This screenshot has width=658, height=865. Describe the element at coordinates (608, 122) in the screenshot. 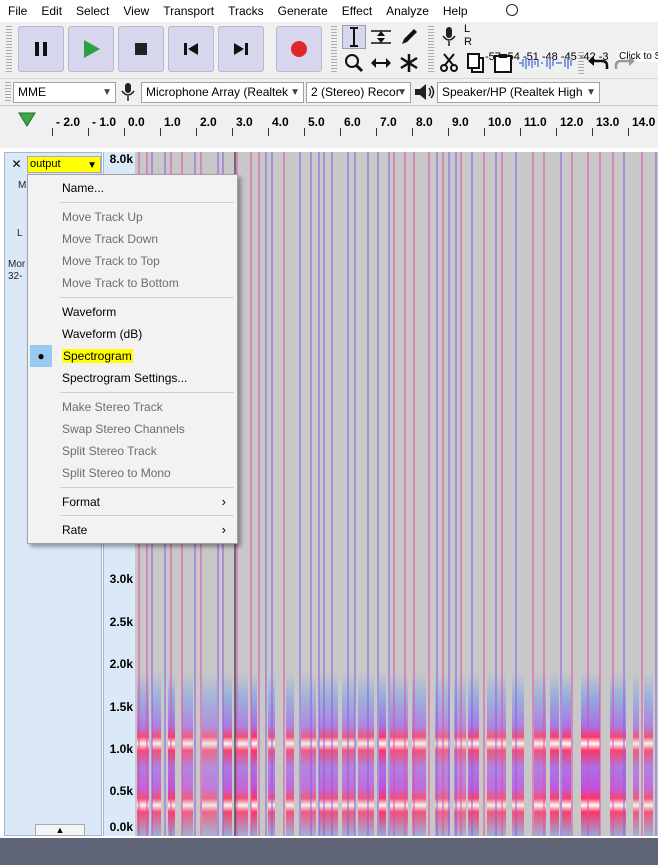

I see `timeline-tick: 13.0` at that location.